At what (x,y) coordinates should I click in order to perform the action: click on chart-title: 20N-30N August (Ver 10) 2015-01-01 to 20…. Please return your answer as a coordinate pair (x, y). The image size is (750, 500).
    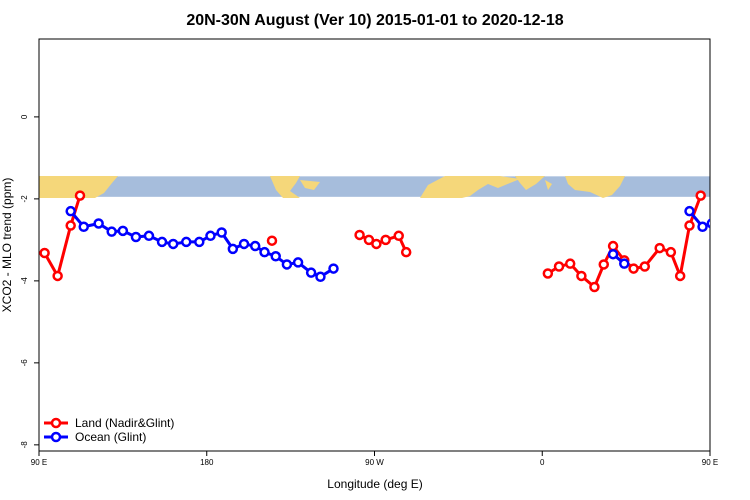
    Looking at the image, I should click on (374, 20).